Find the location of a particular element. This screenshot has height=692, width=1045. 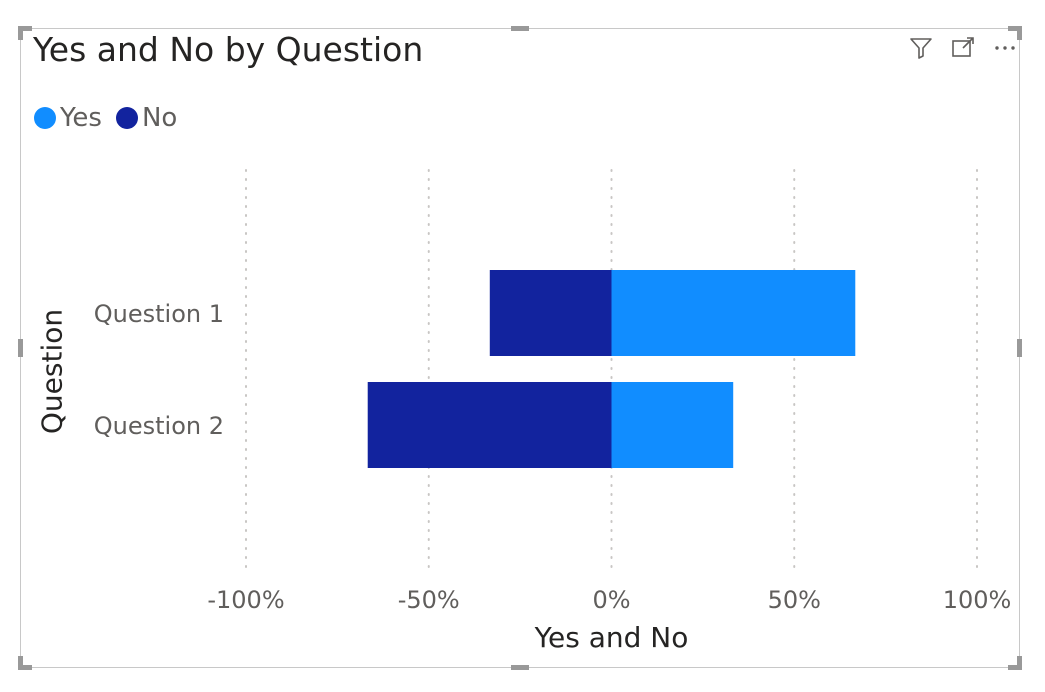

resize-handle-top-left-v is located at coordinates (20, 33).